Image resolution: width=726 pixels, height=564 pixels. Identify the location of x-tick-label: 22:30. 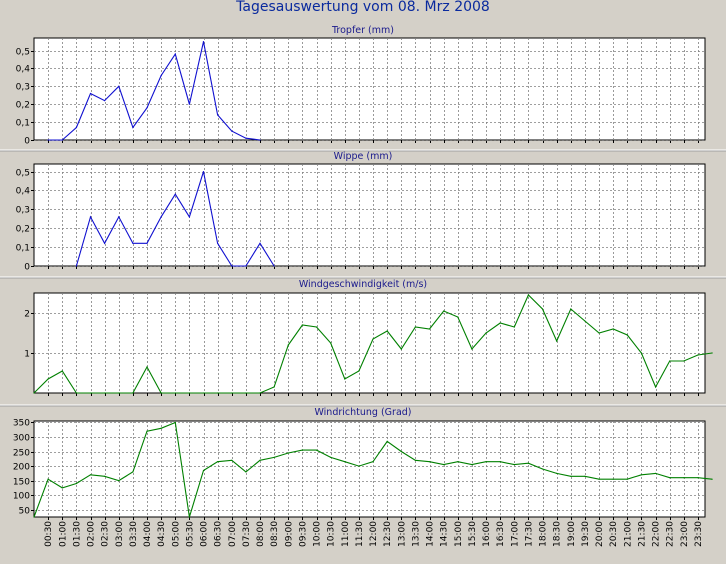
(671, 534).